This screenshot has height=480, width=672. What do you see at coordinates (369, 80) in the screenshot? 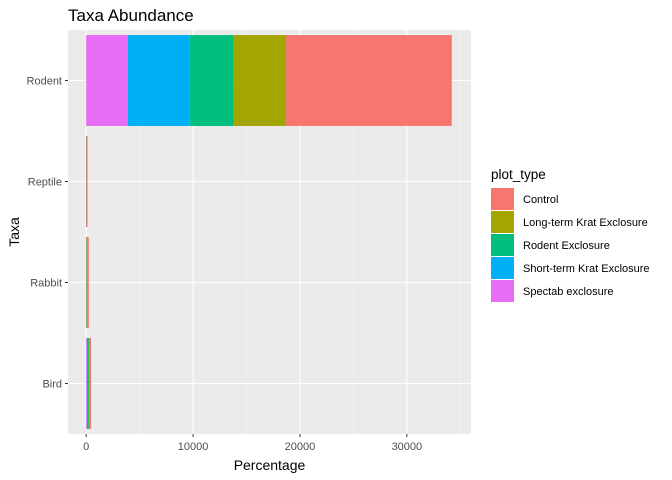
I see `bar-rodent-control` at bounding box center [369, 80].